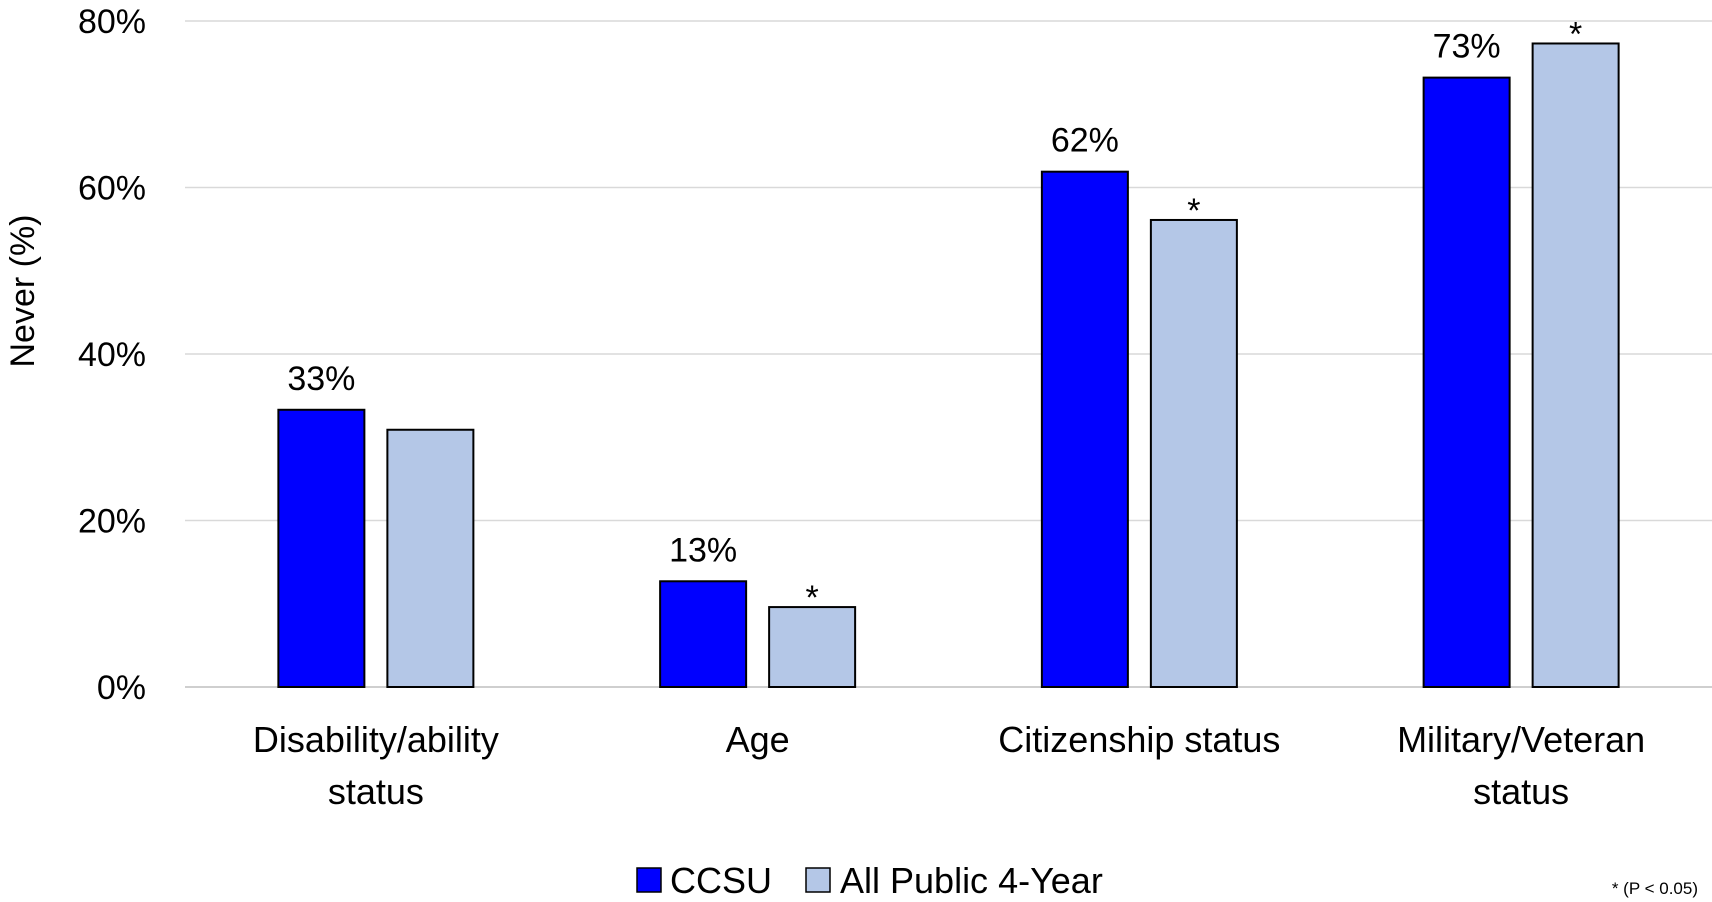  Describe the element at coordinates (1085, 141) in the screenshot. I see `data-label: 62%` at that location.